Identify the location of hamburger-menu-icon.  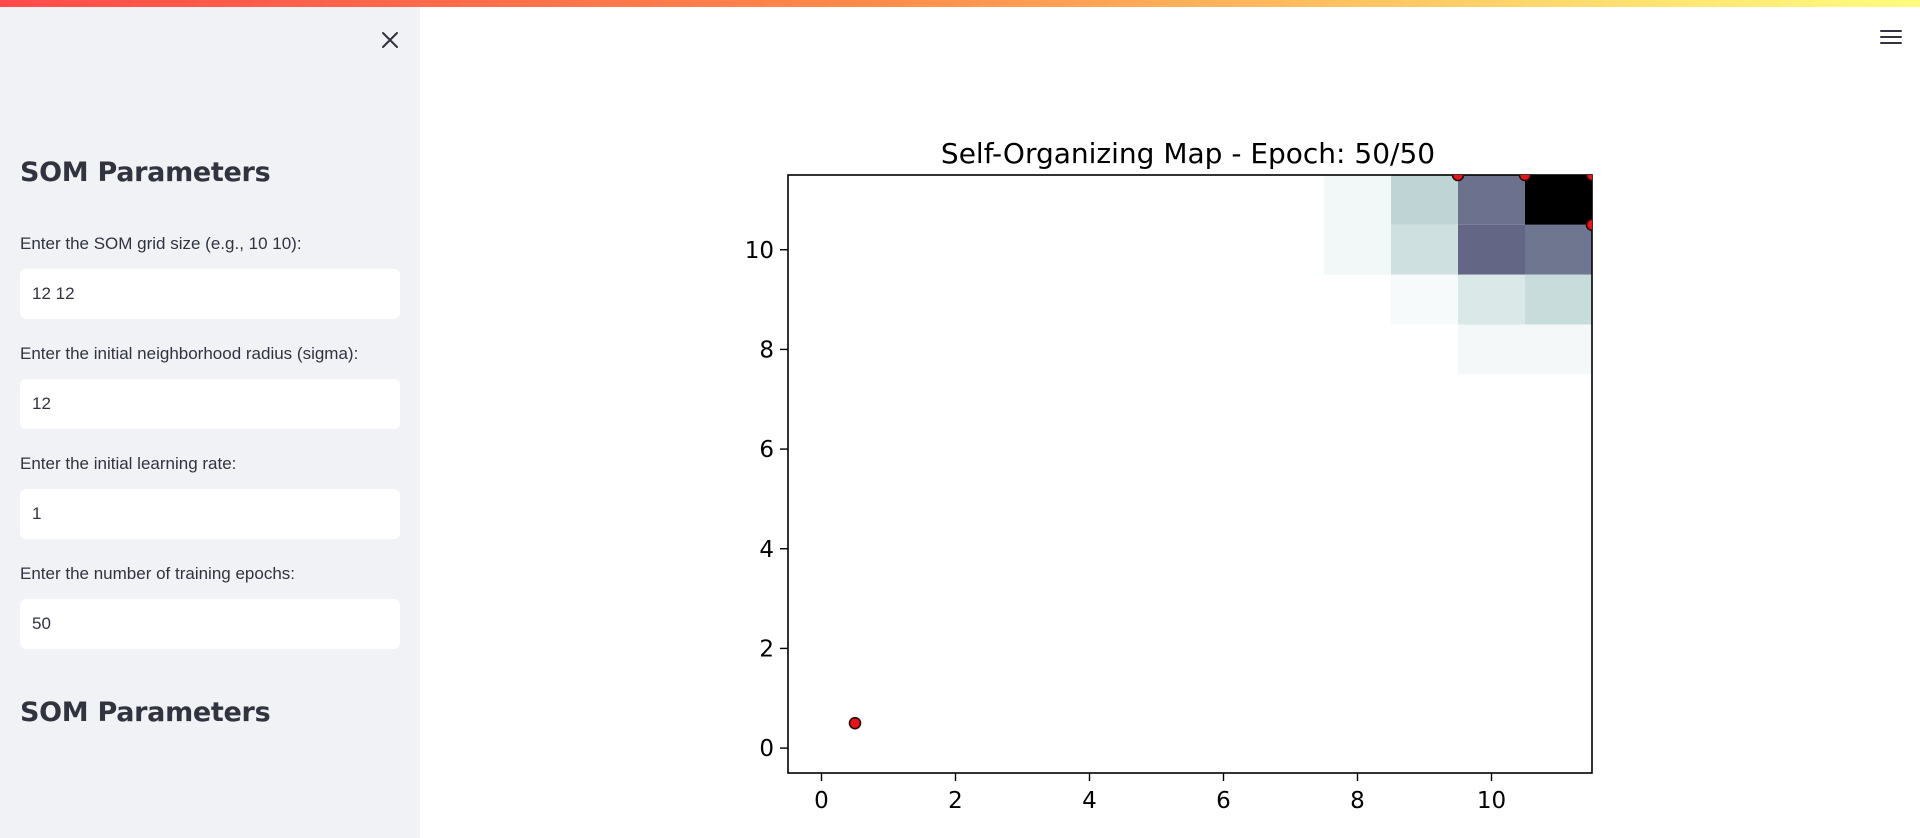
(1891, 37).